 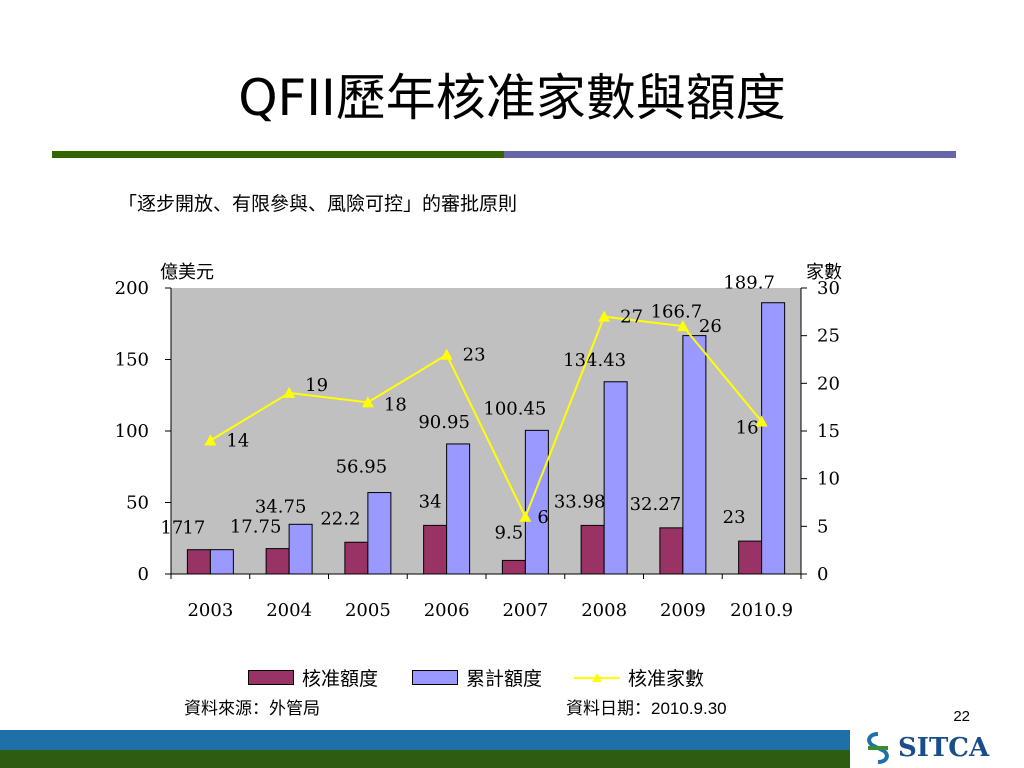 What do you see at coordinates (749, 283) in the screenshot?
I see `data-label-cumulative: 189.7` at bounding box center [749, 283].